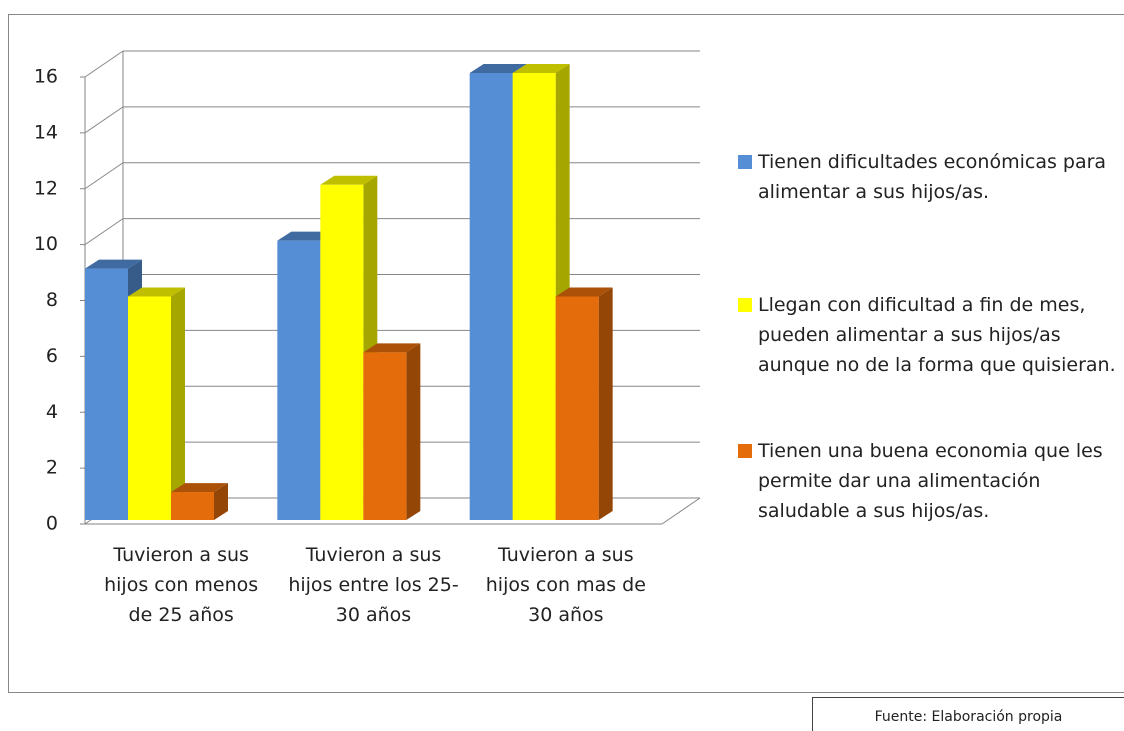 This screenshot has width=1124, height=731. What do you see at coordinates (52, 412) in the screenshot?
I see `y-tick-label: 4` at bounding box center [52, 412].